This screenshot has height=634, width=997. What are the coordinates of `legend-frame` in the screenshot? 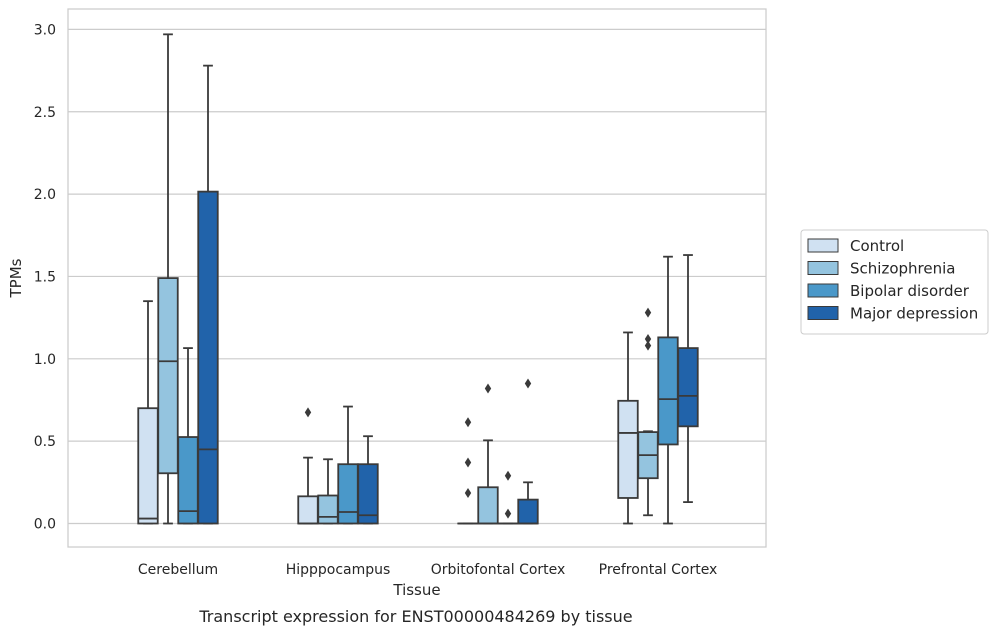 It's located at (894, 282).